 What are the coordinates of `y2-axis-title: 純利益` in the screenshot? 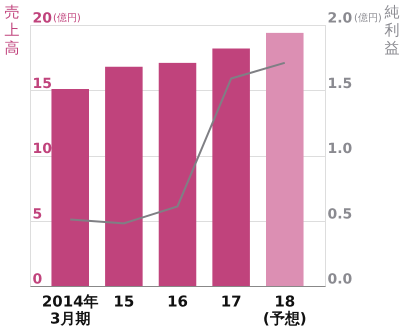 It's located at (392, 30).